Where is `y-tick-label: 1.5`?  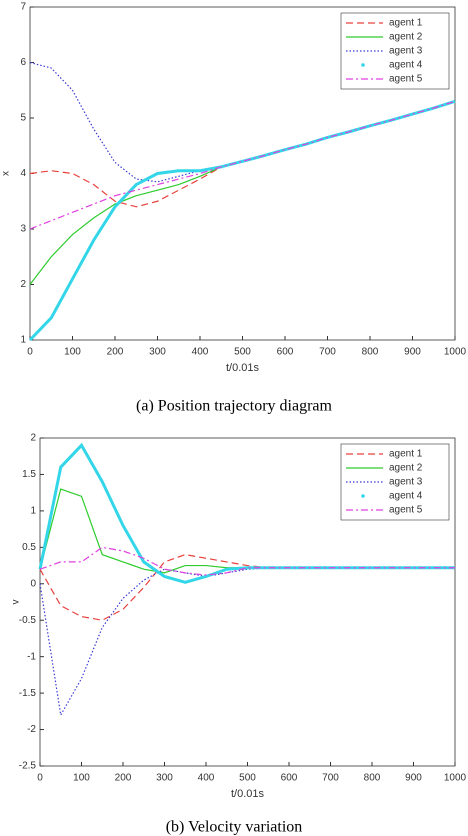
y-tick-label: 1.5 is located at coordinates (29, 474).